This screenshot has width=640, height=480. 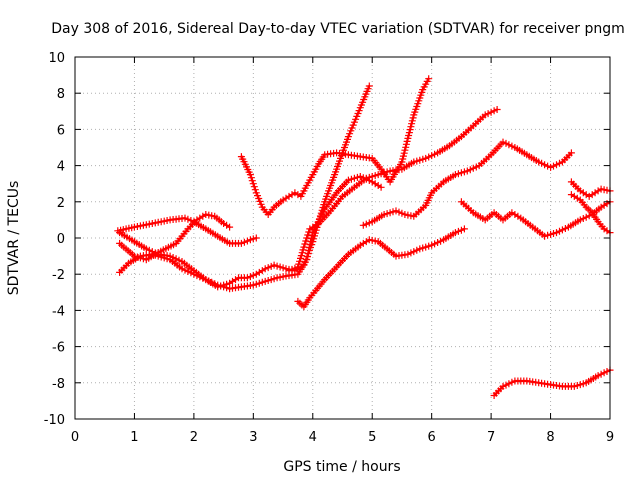 I want to click on y-tick-label: 8, so click(x=61, y=94).